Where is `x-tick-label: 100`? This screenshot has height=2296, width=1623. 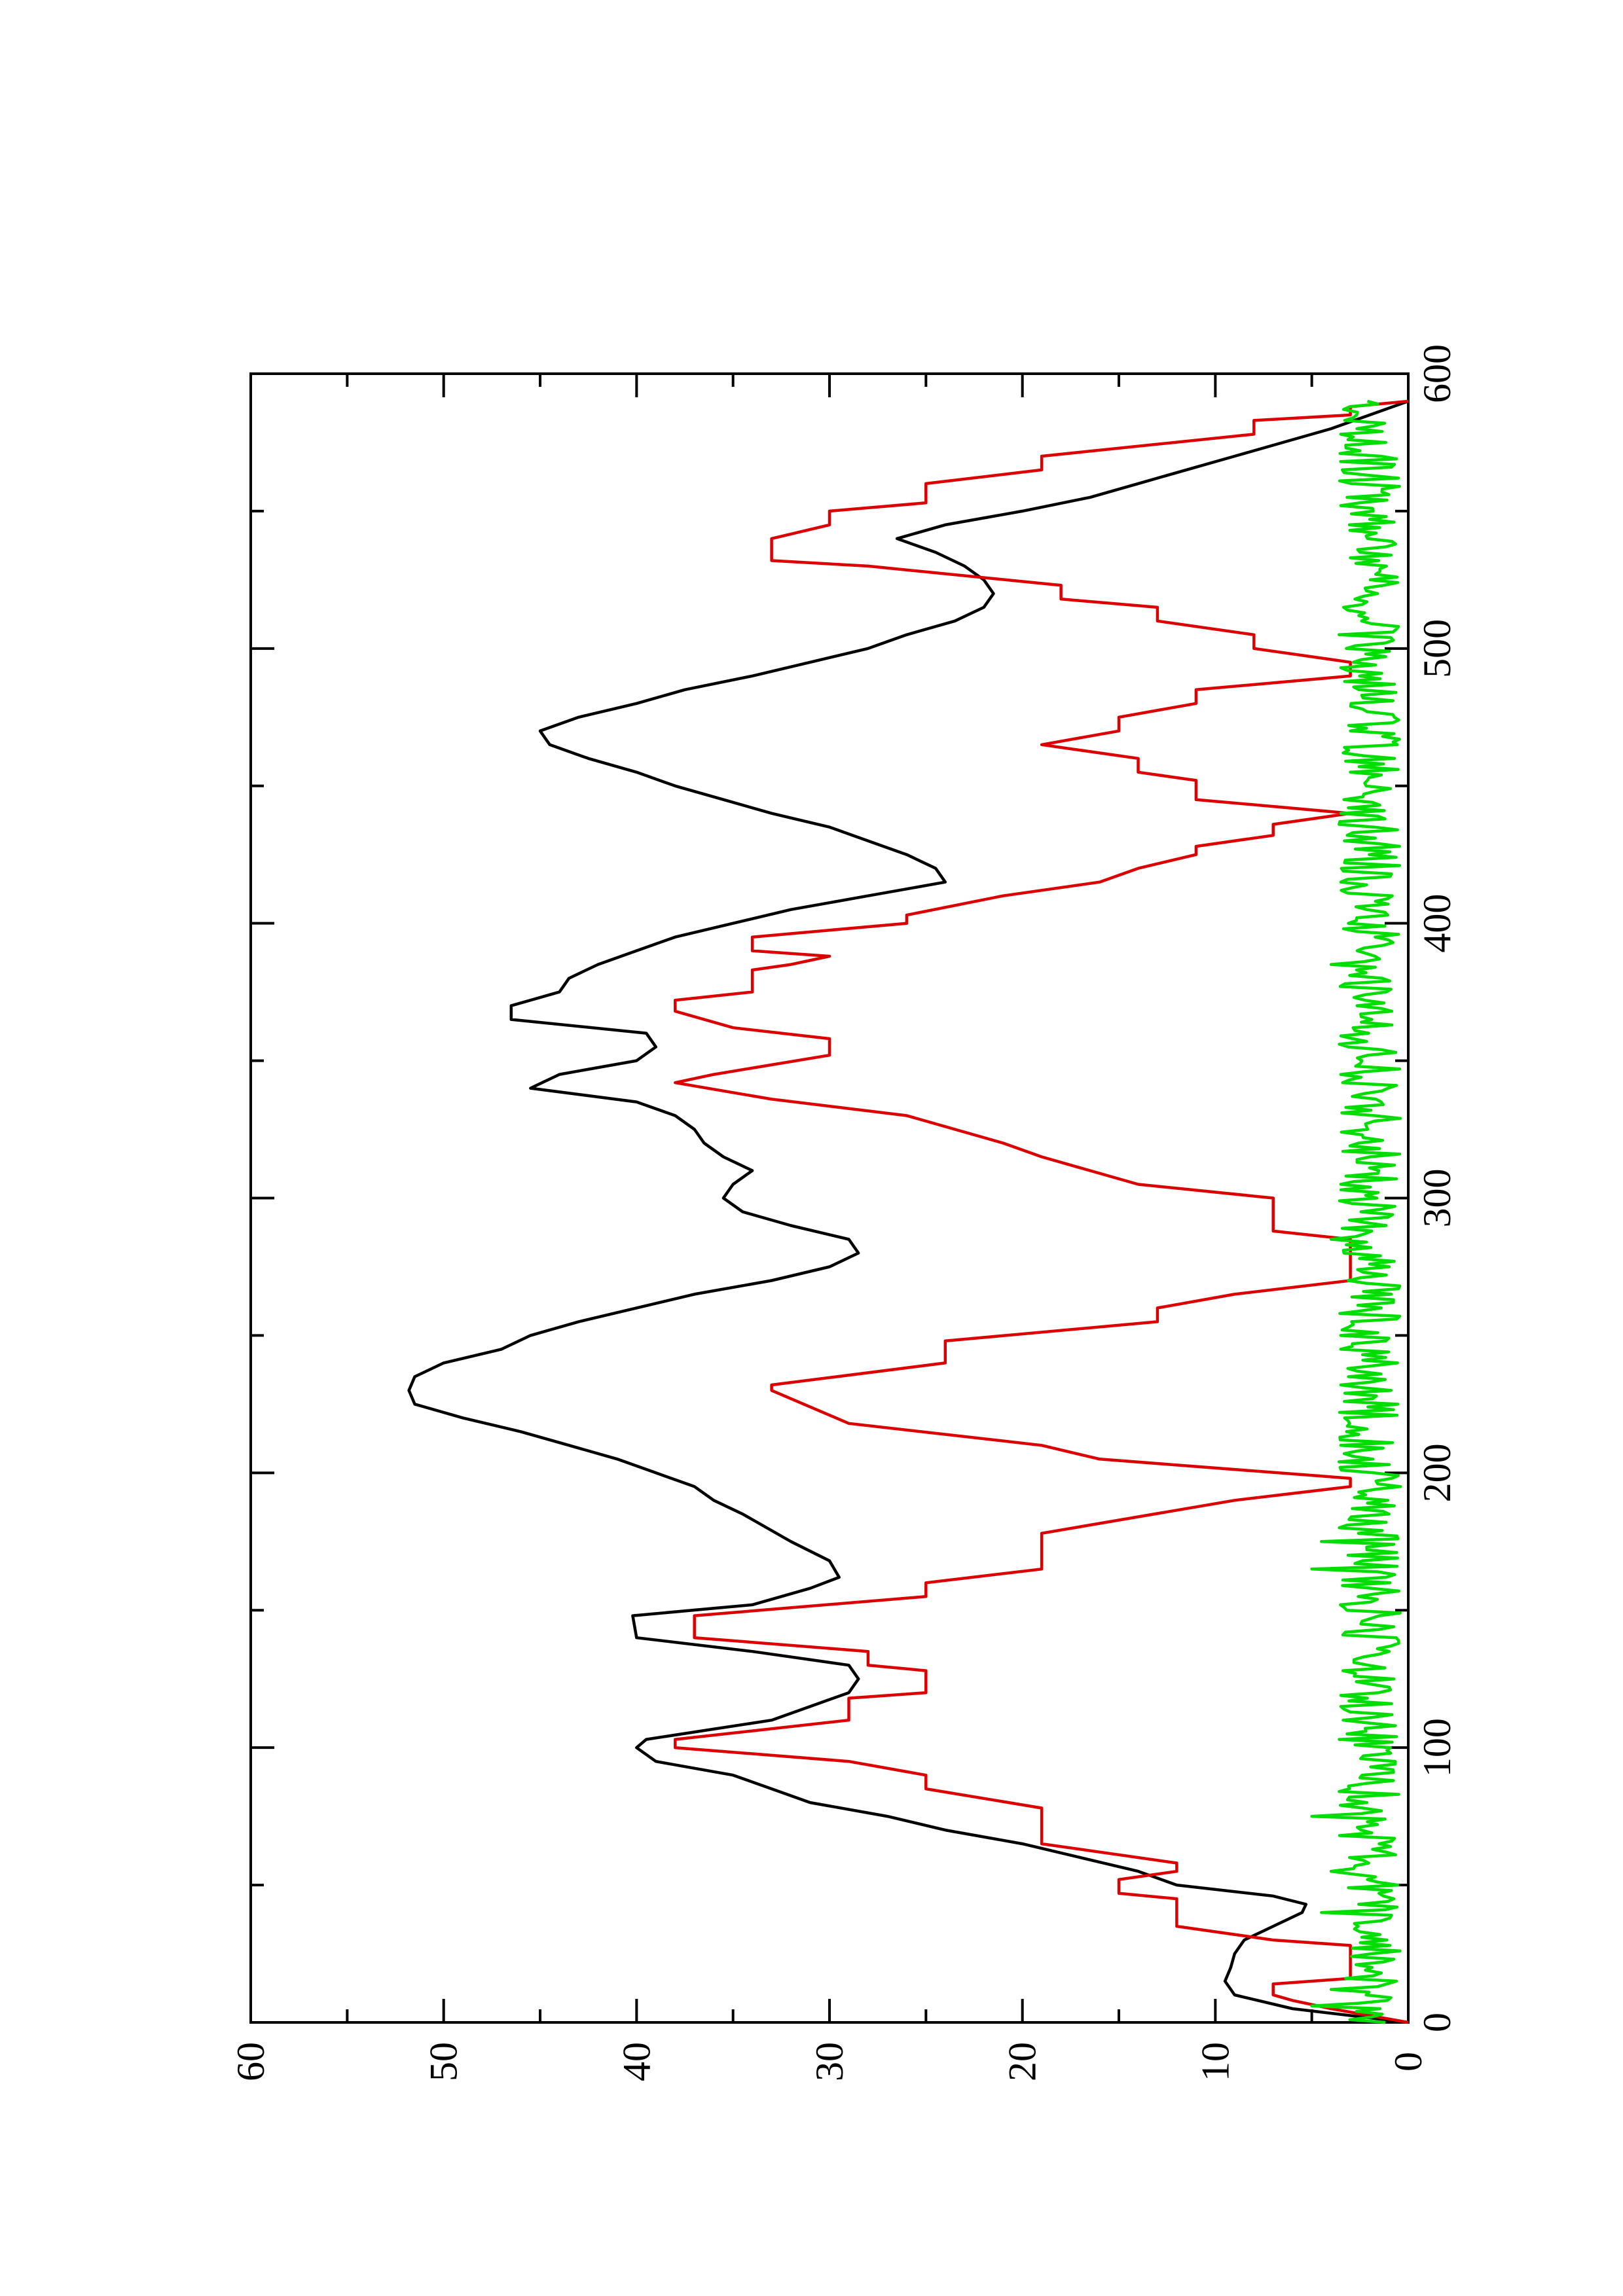
x-tick-label: 100 is located at coordinates (1437, 1747).